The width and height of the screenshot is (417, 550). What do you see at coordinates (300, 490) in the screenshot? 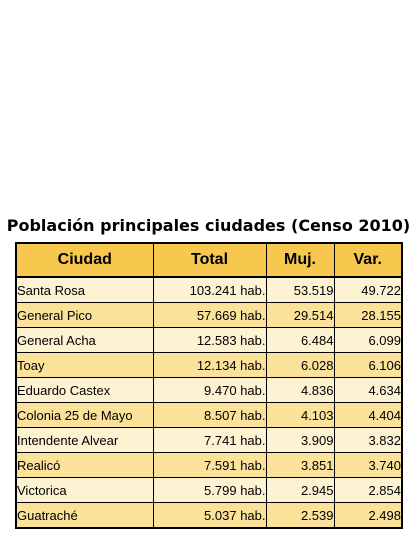
I see `women-cell: 2.945` at bounding box center [300, 490].